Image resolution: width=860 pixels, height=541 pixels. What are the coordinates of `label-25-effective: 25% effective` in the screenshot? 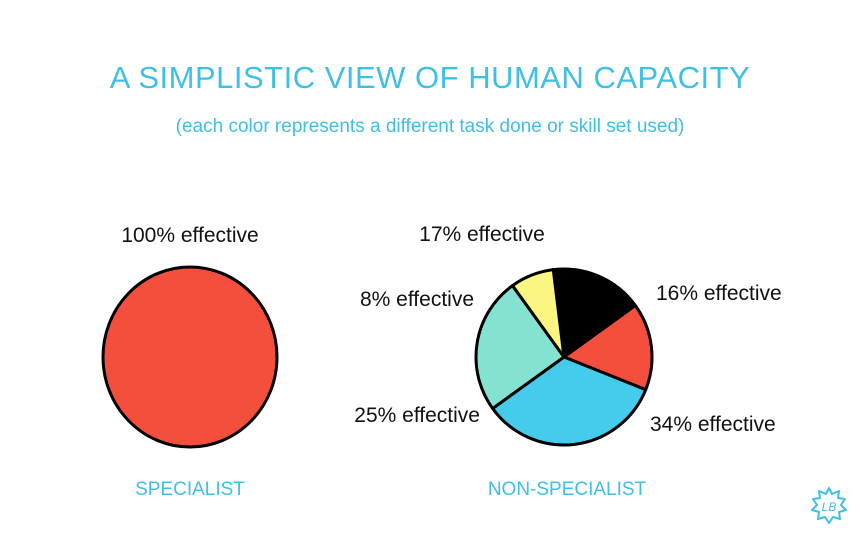 It's located at (417, 415).